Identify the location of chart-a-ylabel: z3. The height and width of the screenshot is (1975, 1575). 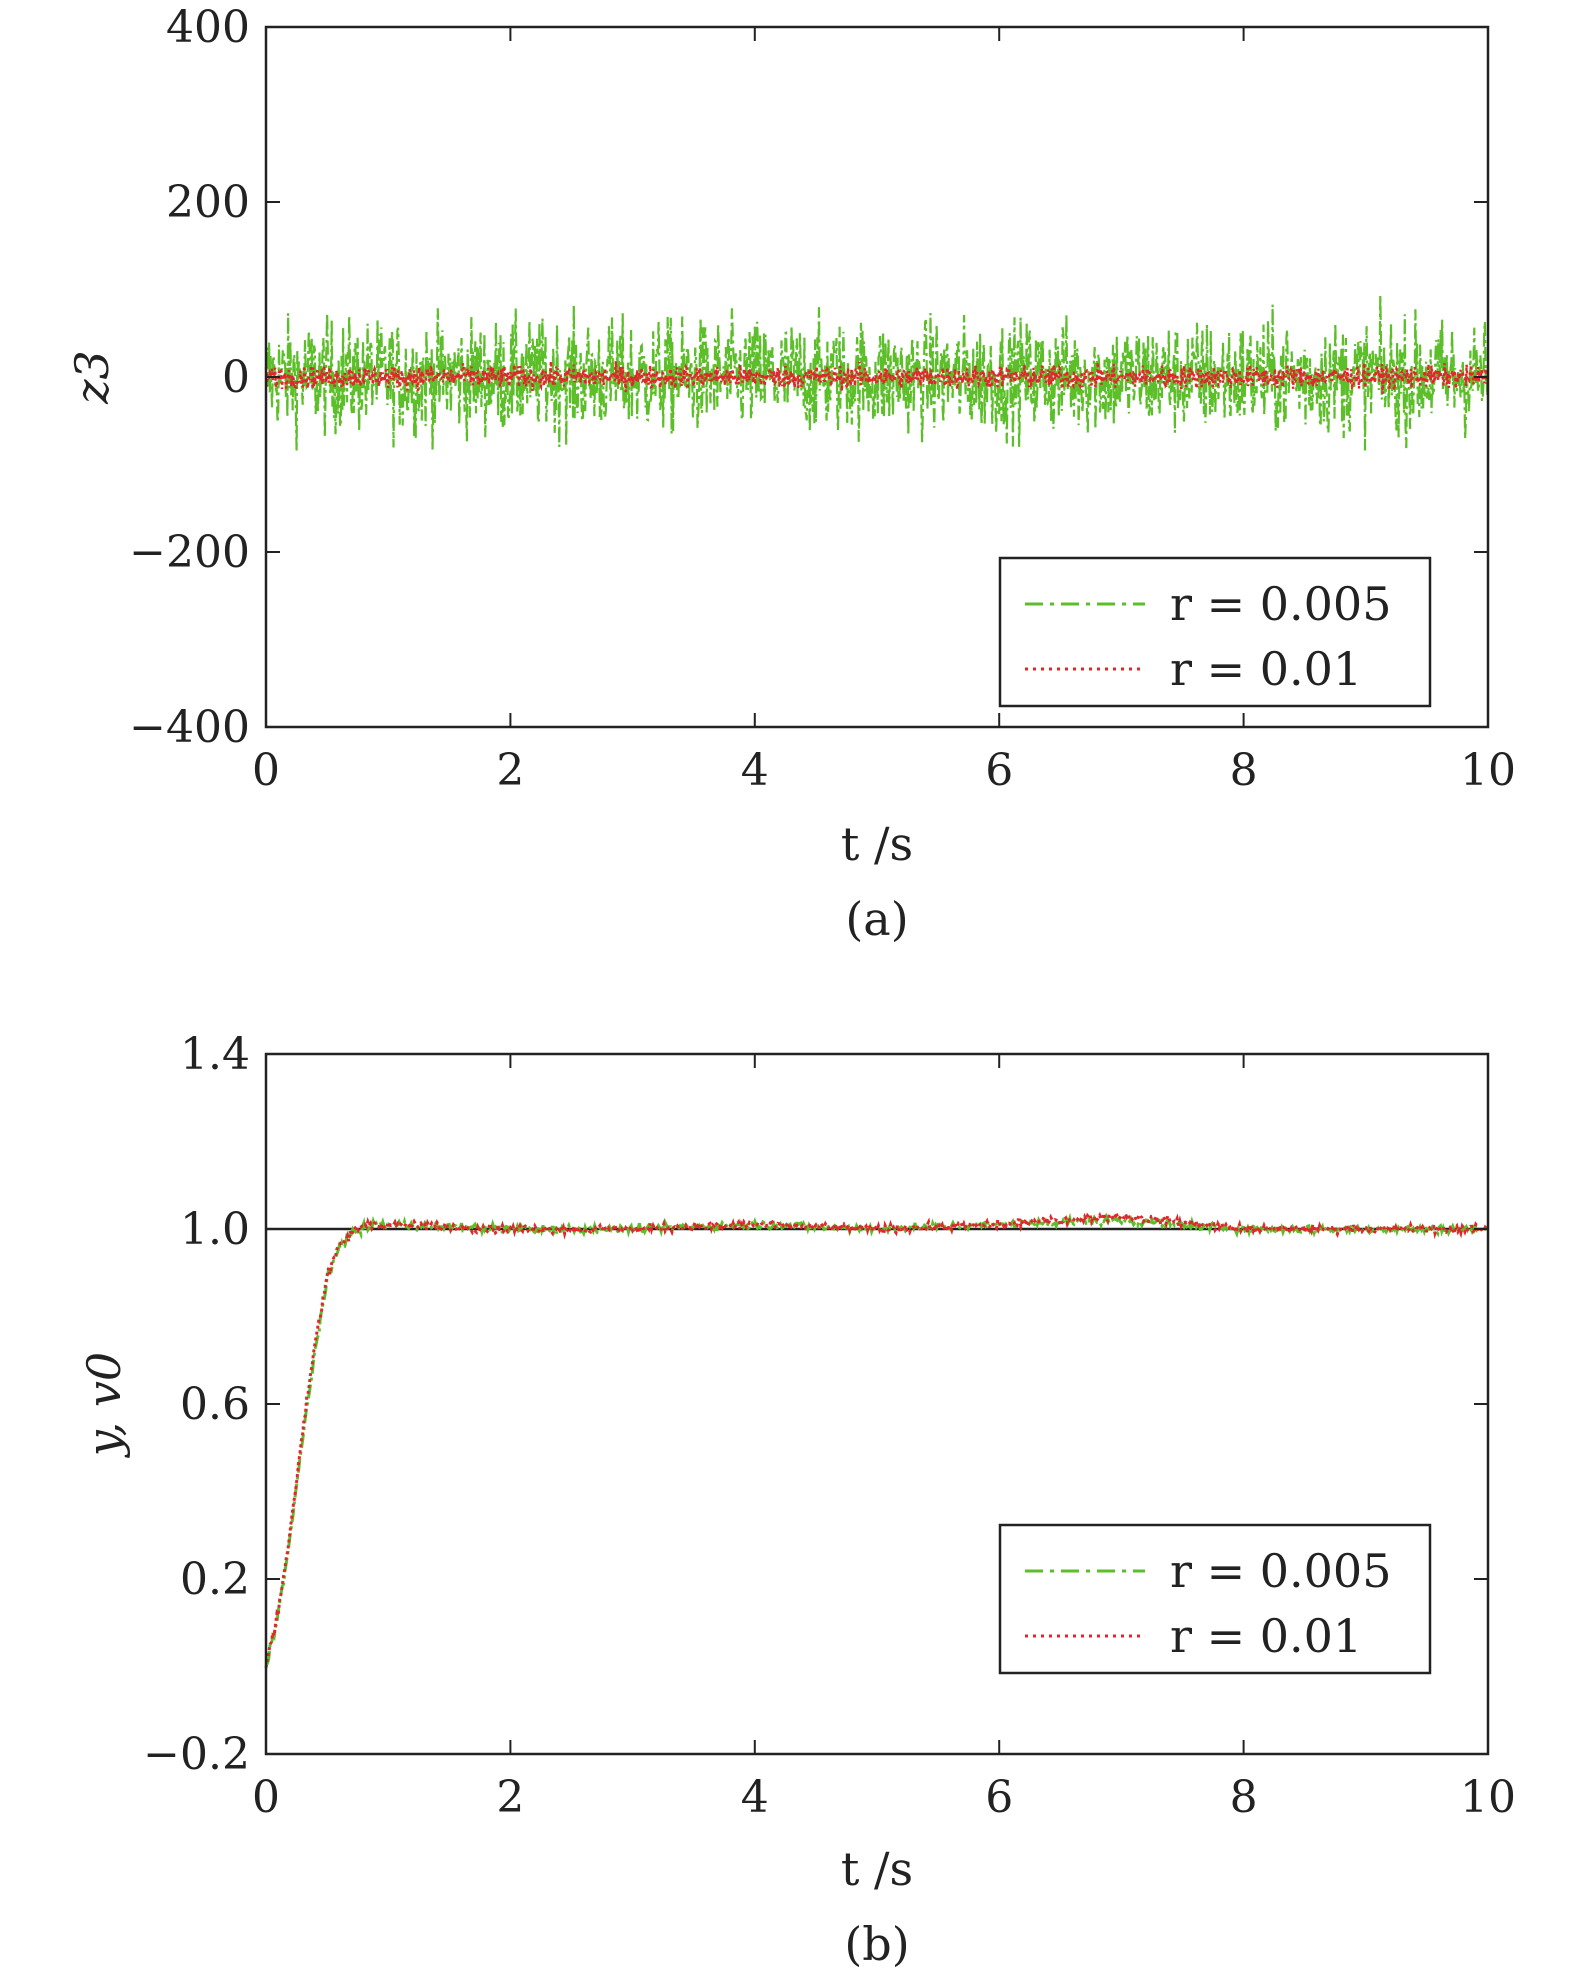
(92, 377).